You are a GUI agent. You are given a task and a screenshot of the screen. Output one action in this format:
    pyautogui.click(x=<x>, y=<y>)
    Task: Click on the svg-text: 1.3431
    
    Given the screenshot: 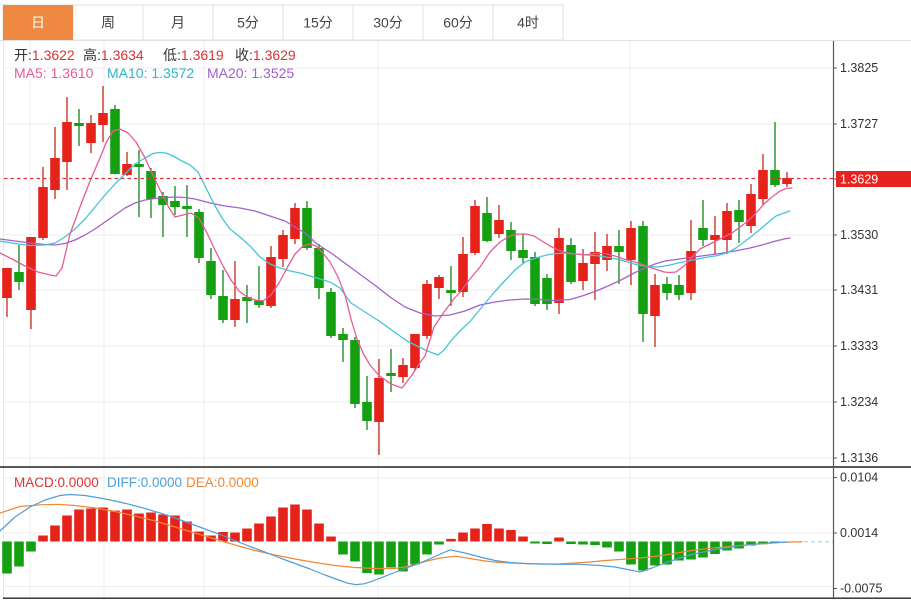 What is the action you would take?
    pyautogui.click(x=859, y=290)
    